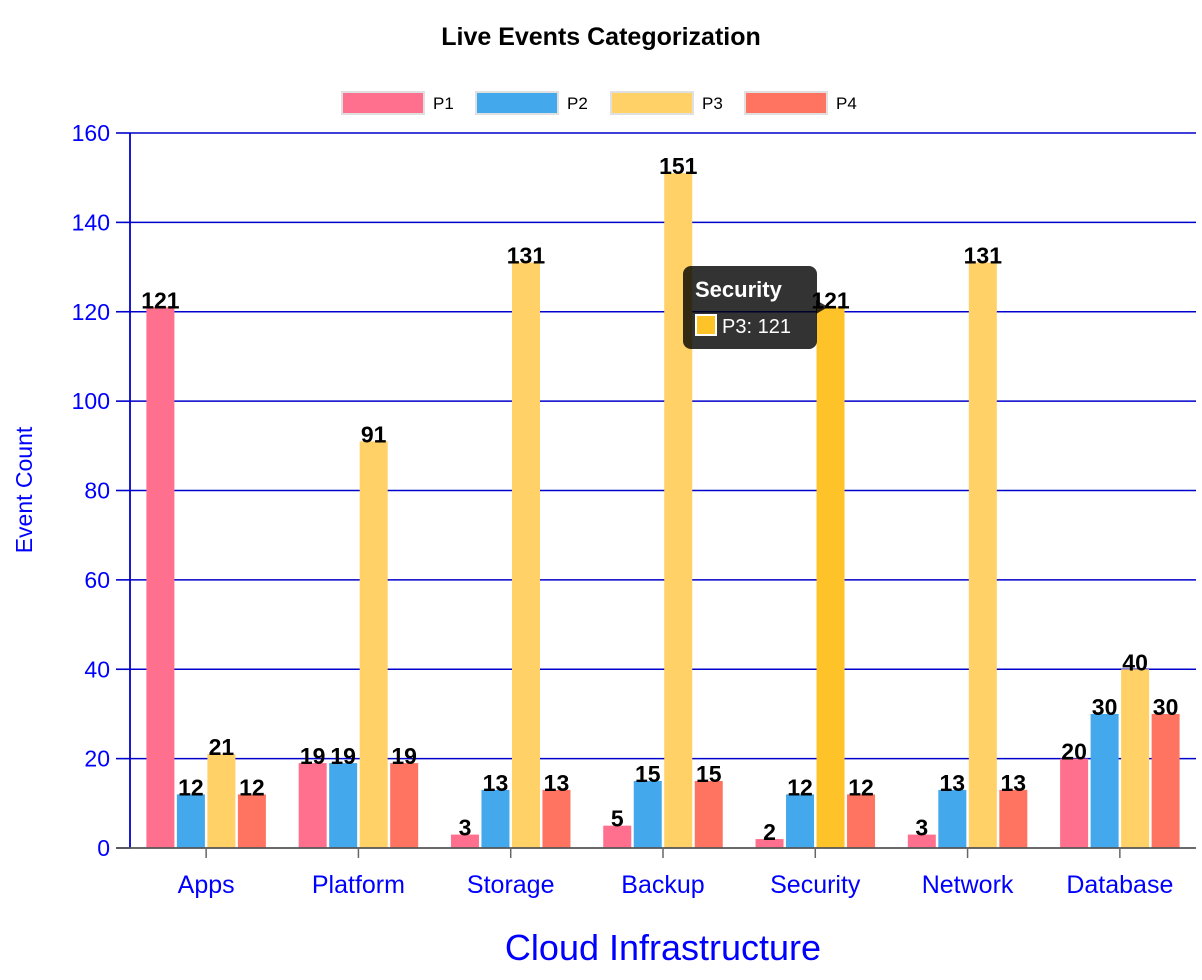 The height and width of the screenshot is (980, 1202). I want to click on x-tick-label-storage: Storage, so click(511, 885).